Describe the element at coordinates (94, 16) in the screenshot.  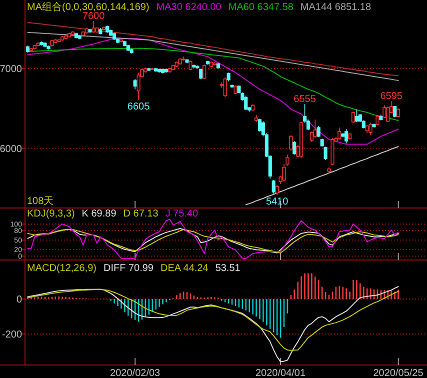
I see `annotation: 7600` at that location.